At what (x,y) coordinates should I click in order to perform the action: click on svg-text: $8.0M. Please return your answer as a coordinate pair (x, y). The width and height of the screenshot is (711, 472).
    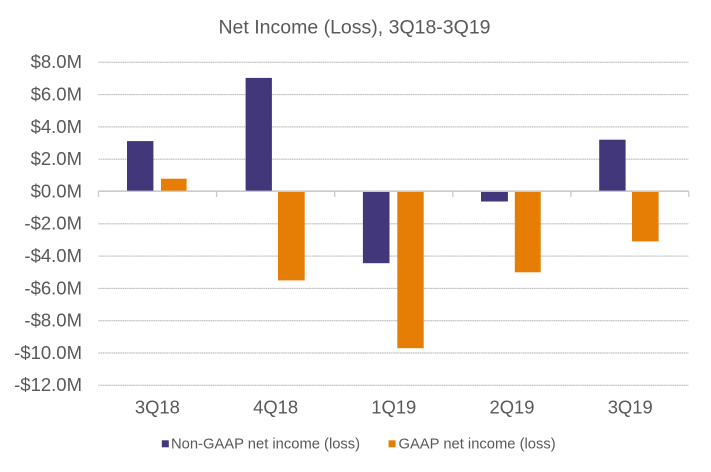
    Looking at the image, I should click on (56, 61).